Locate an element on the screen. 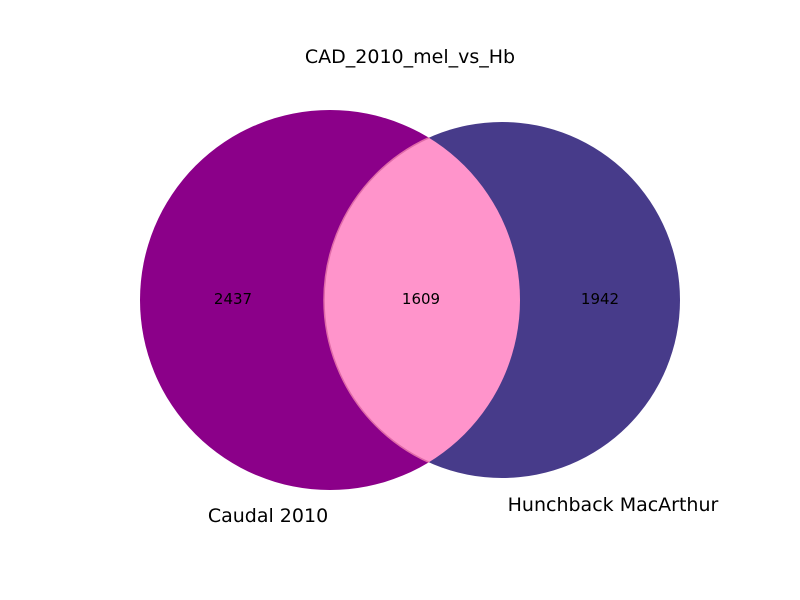  set-label-hunchback: Hunchback MacArthur is located at coordinates (613, 505).